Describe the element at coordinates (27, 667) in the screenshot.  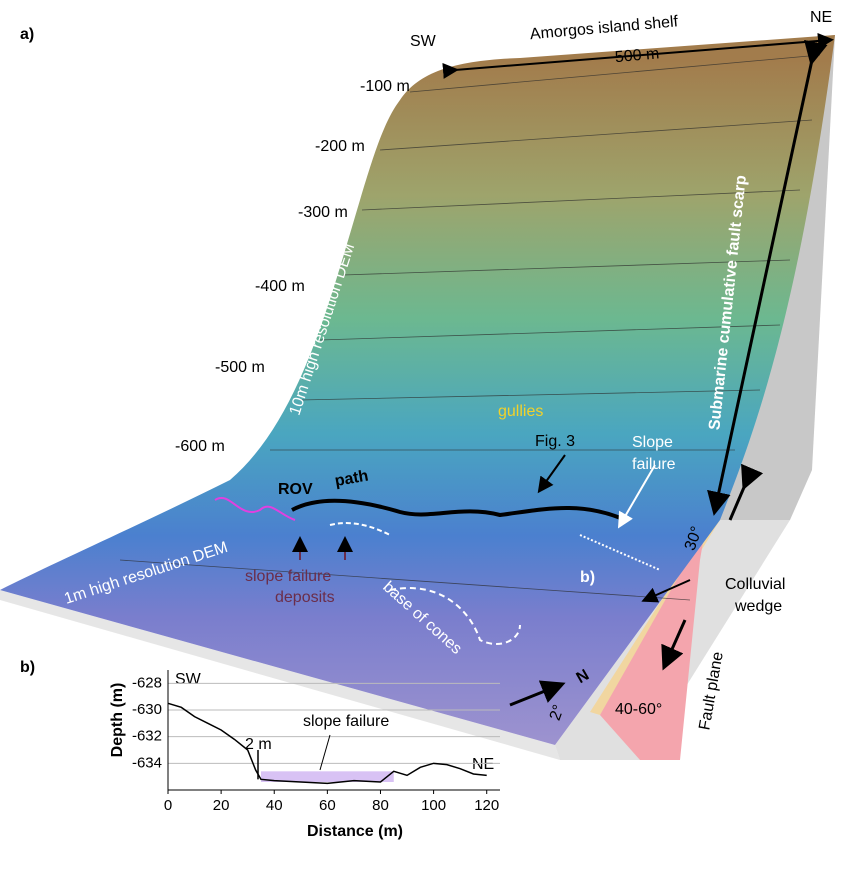
I see `panel-label: b)` at that location.